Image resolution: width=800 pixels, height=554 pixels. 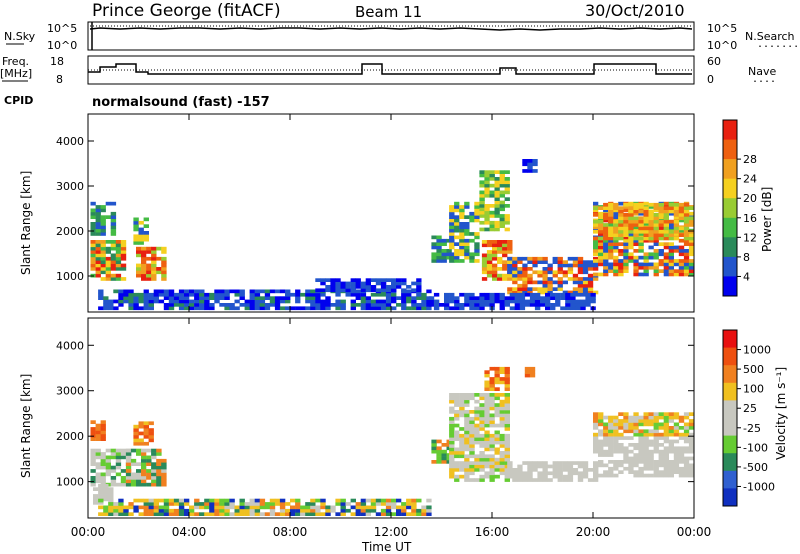 I want to click on noise-right-tick-top: 10^5, so click(x=722, y=28).